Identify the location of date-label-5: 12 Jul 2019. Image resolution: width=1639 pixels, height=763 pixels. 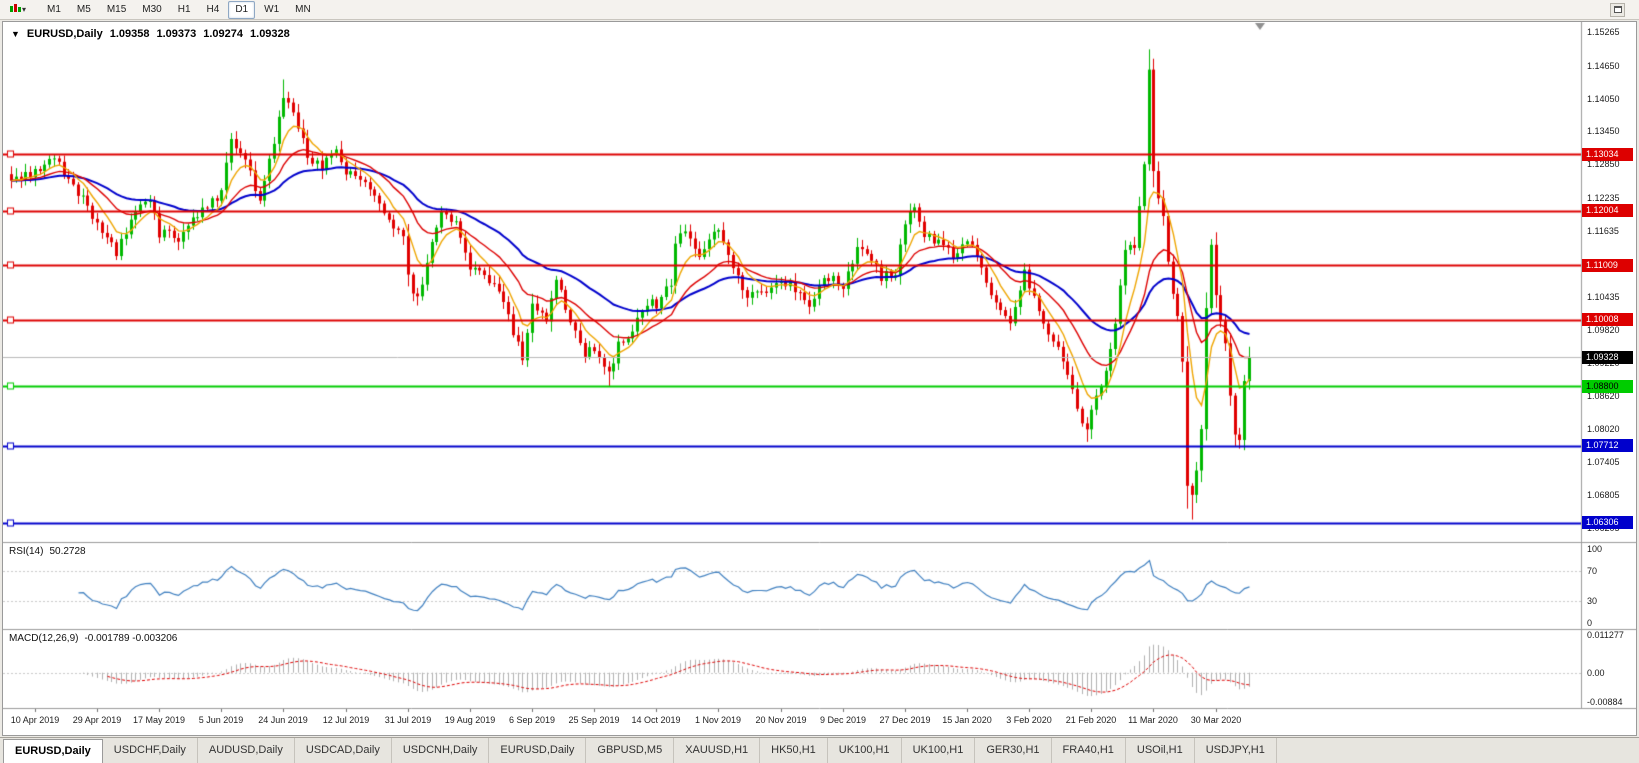
(346, 720).